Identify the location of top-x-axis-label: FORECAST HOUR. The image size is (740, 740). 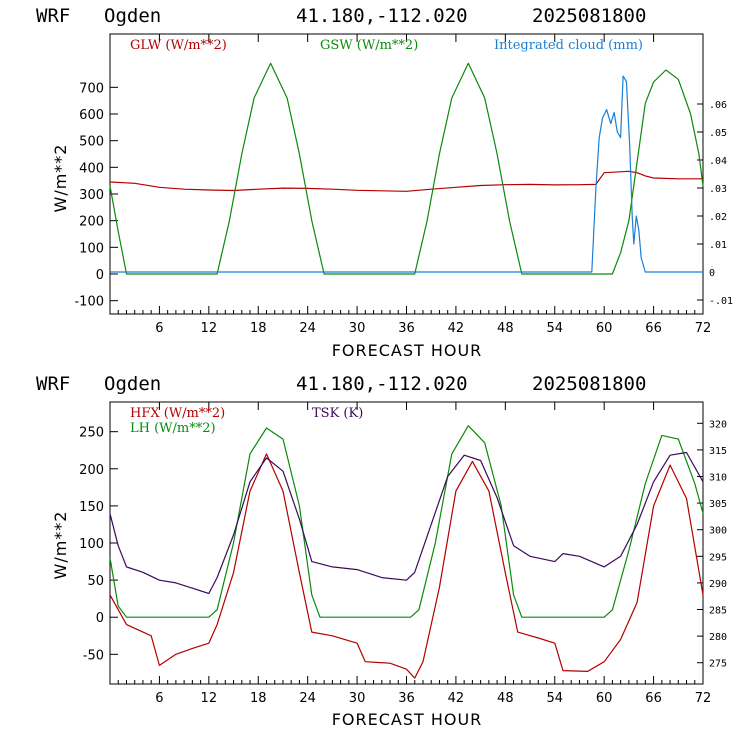
(407, 350).